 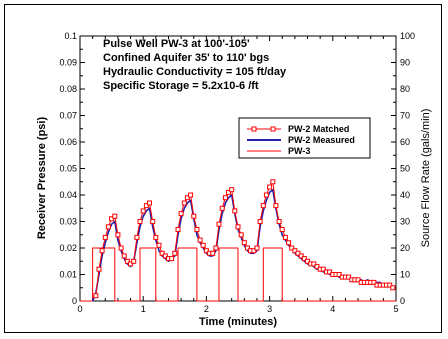 What do you see at coordinates (74, 301) in the screenshot?
I see `y-left-tick-label: 0` at bounding box center [74, 301].